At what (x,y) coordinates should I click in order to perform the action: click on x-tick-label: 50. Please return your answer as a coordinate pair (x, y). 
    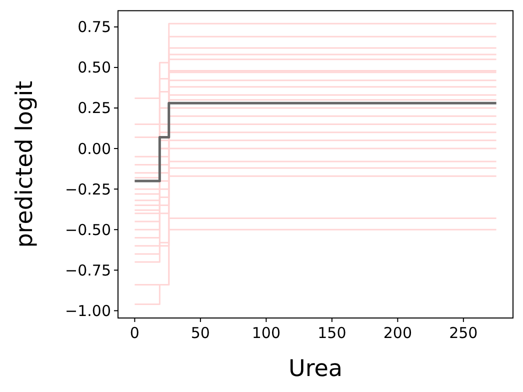
    Looking at the image, I should click on (200, 333).